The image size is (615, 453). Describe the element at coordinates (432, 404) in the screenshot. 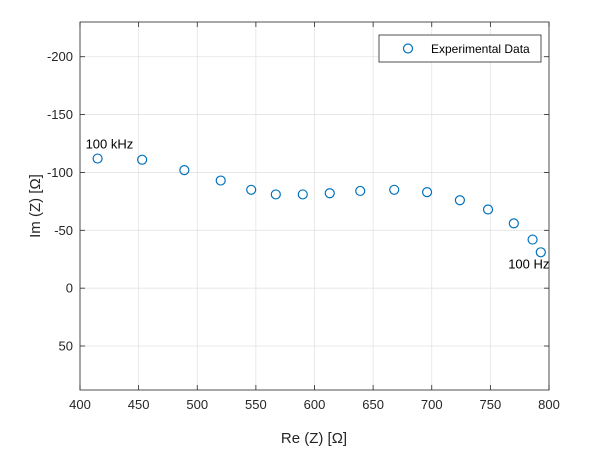

I see `x-tick-label: 700` at that location.